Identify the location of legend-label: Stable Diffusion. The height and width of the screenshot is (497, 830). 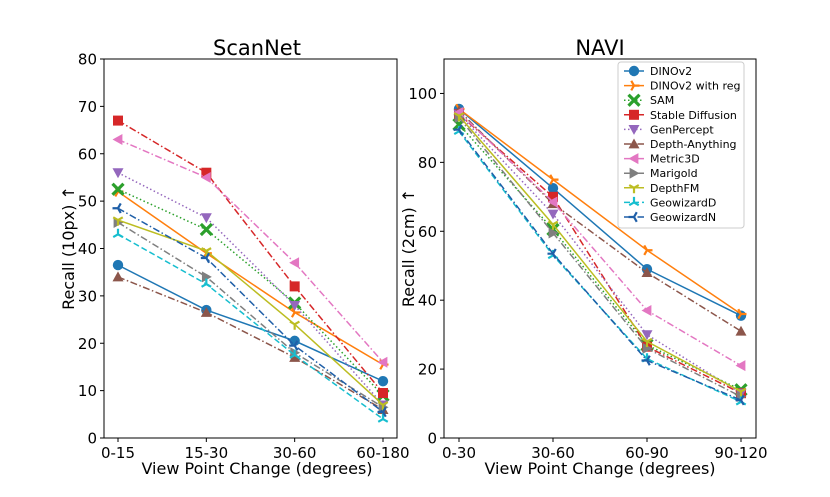
(693, 115).